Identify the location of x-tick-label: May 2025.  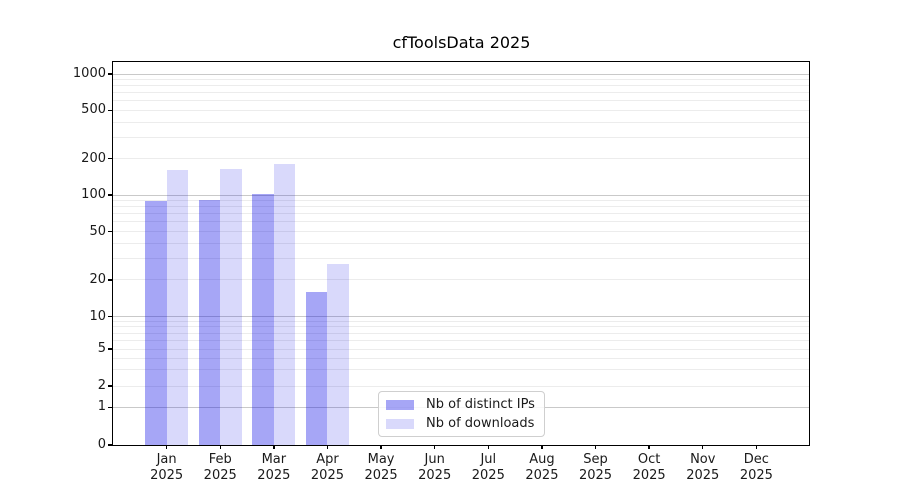
(381, 468).